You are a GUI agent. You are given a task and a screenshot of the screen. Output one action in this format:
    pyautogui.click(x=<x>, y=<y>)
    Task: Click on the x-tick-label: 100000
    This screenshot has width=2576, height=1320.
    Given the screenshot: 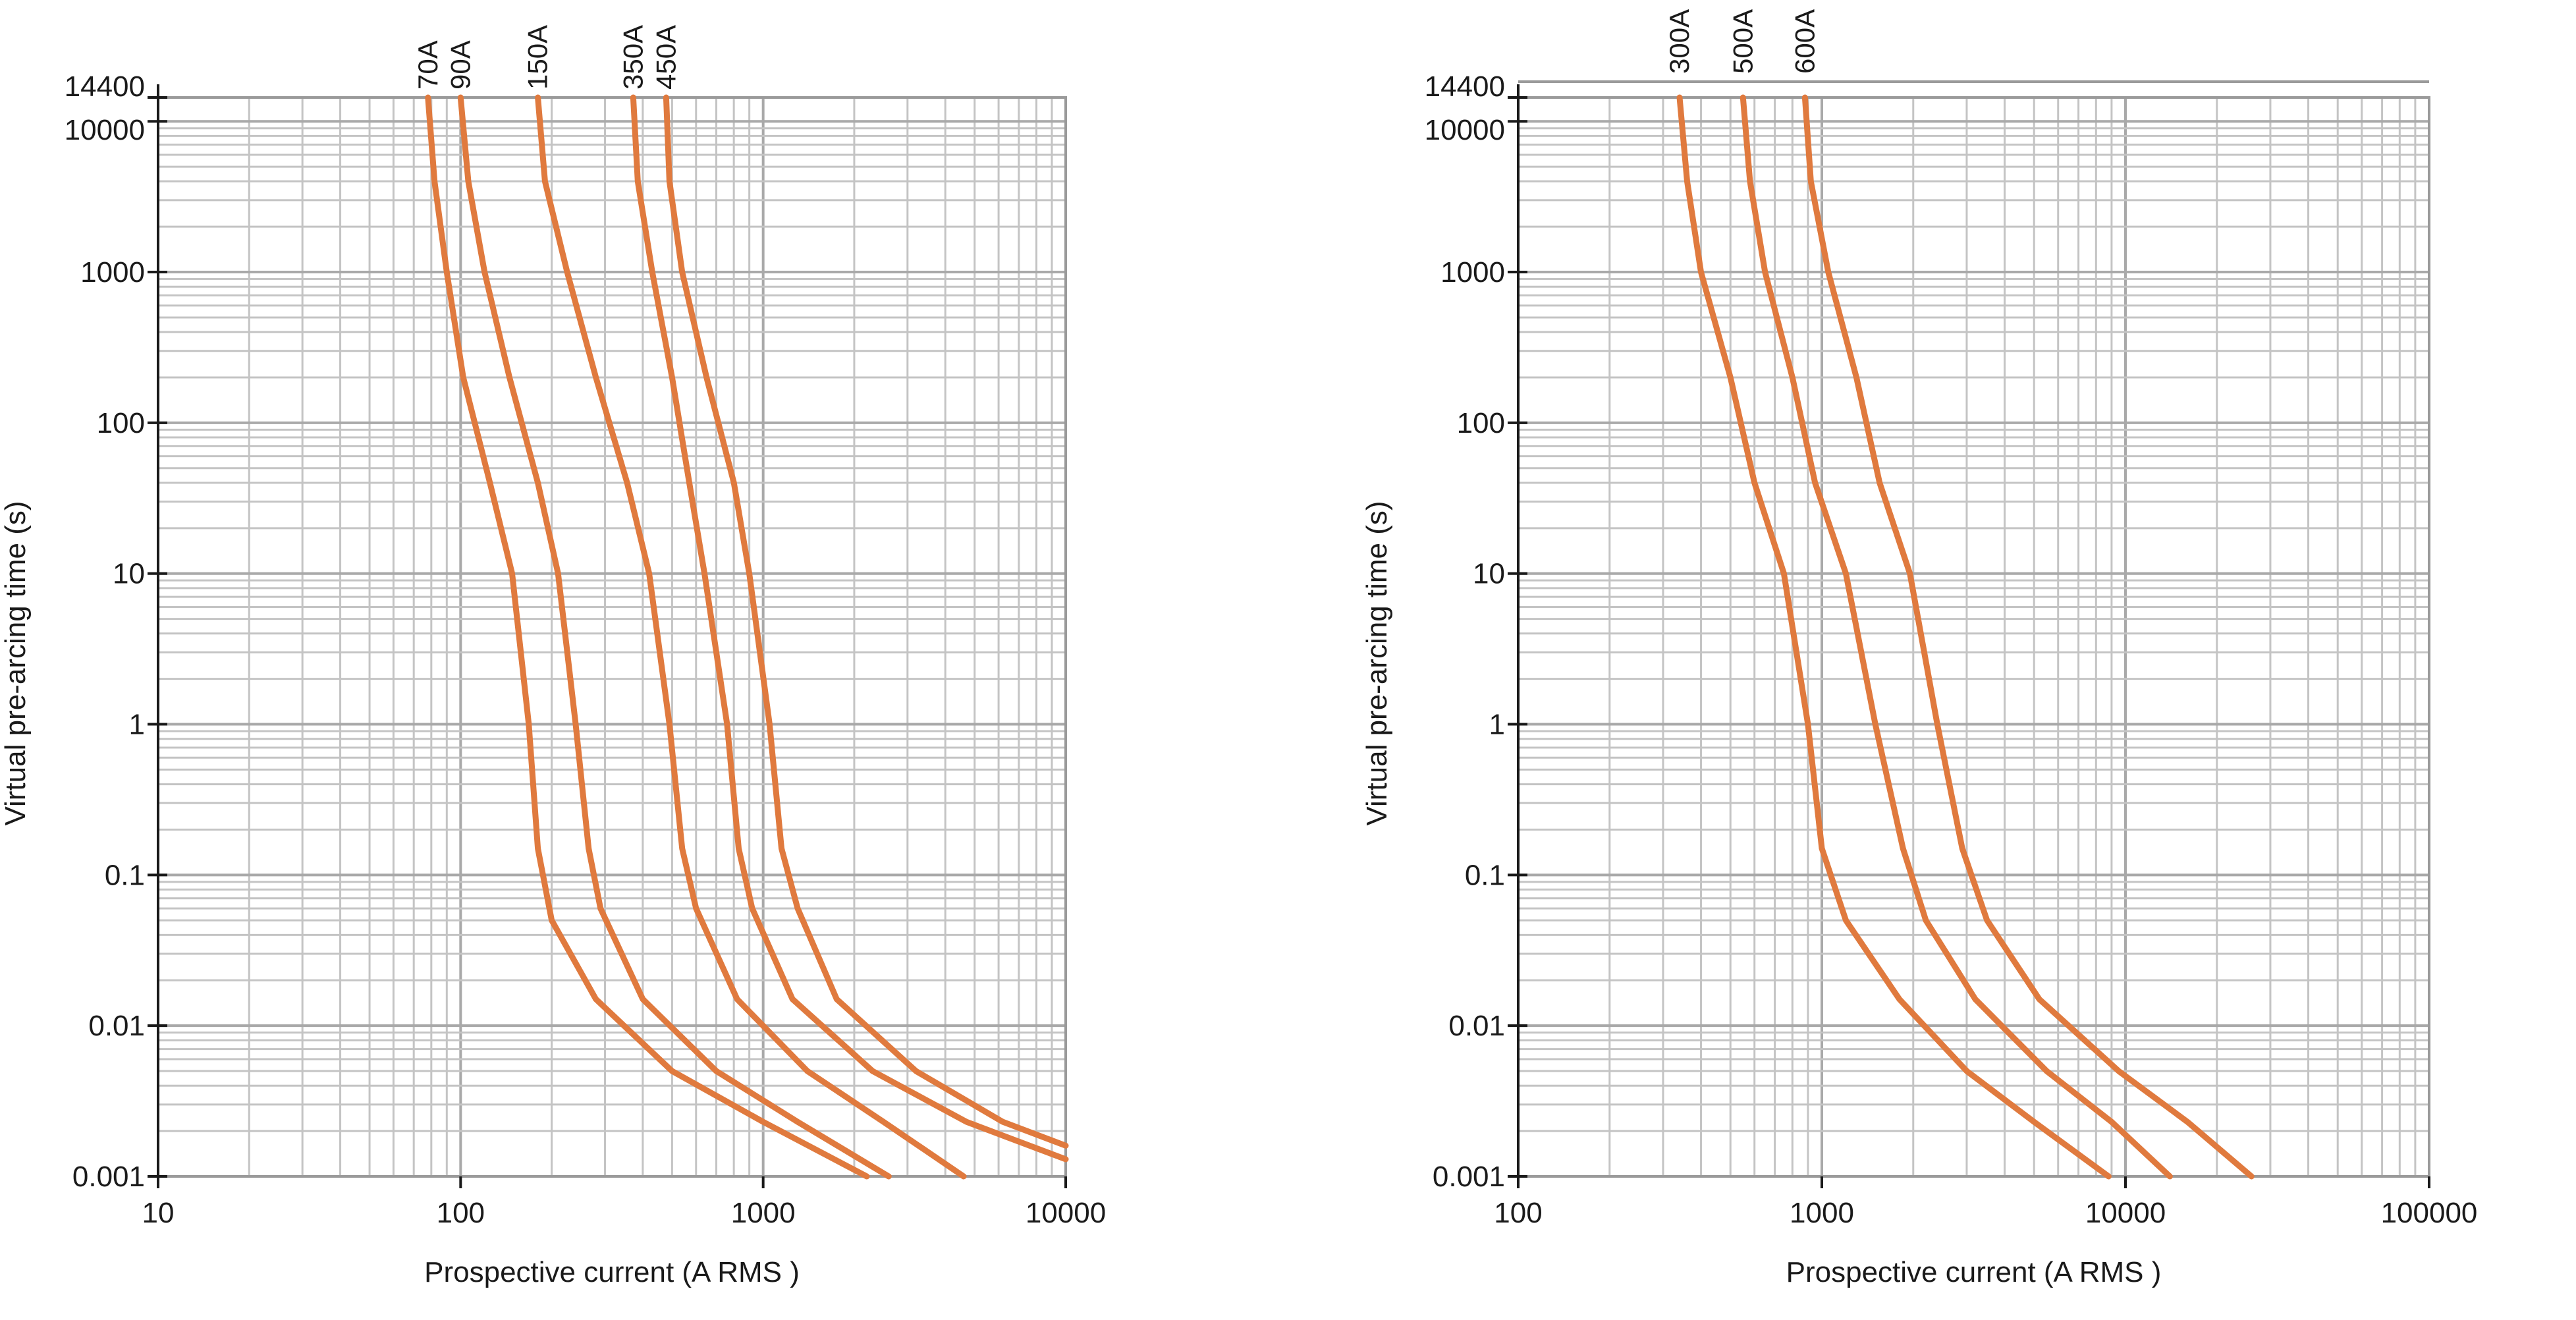 What is the action you would take?
    pyautogui.click(x=2429, y=1213)
    